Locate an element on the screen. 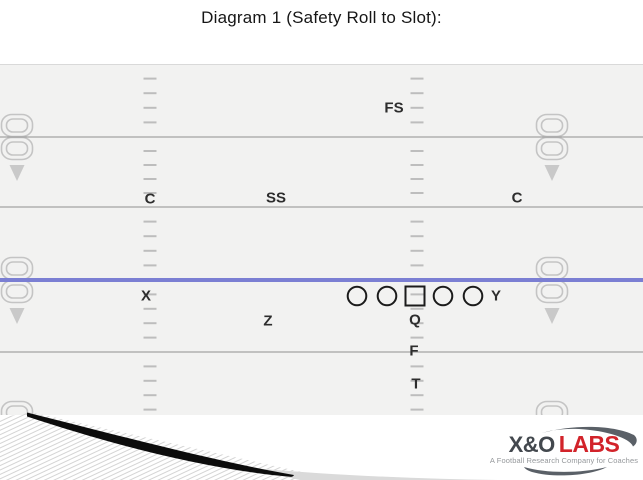 This screenshot has height=480, width=643. logo-xo-text: X&O is located at coordinates (532, 444).